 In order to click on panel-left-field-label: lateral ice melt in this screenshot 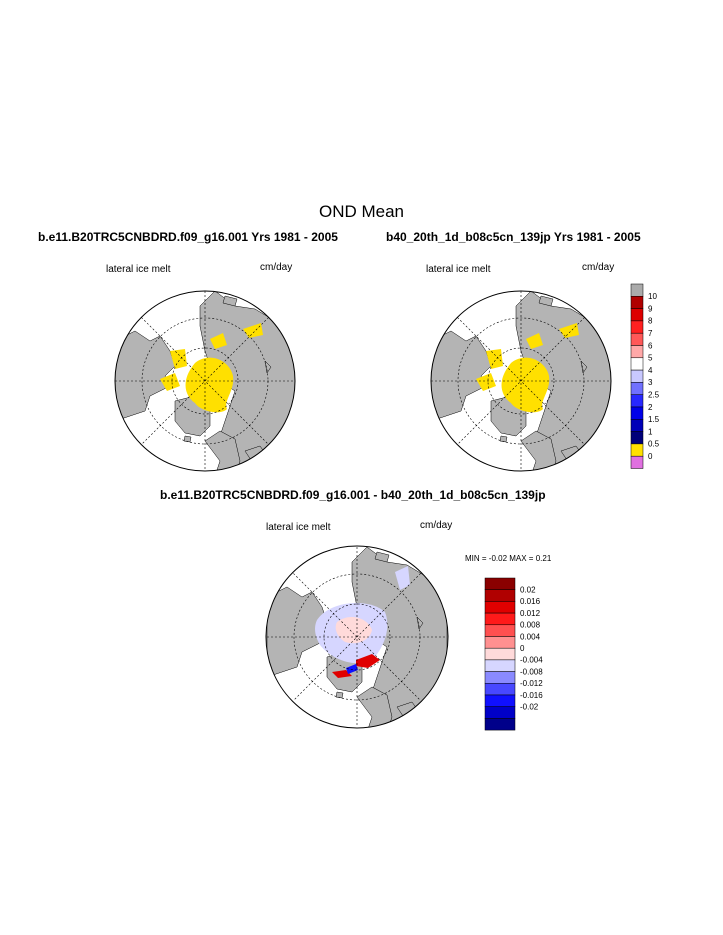, I will do `click(138, 269)`.